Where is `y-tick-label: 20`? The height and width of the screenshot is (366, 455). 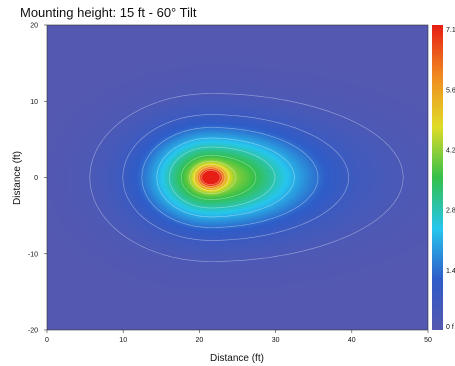 y-tick-label: 20 is located at coordinates (34, 26).